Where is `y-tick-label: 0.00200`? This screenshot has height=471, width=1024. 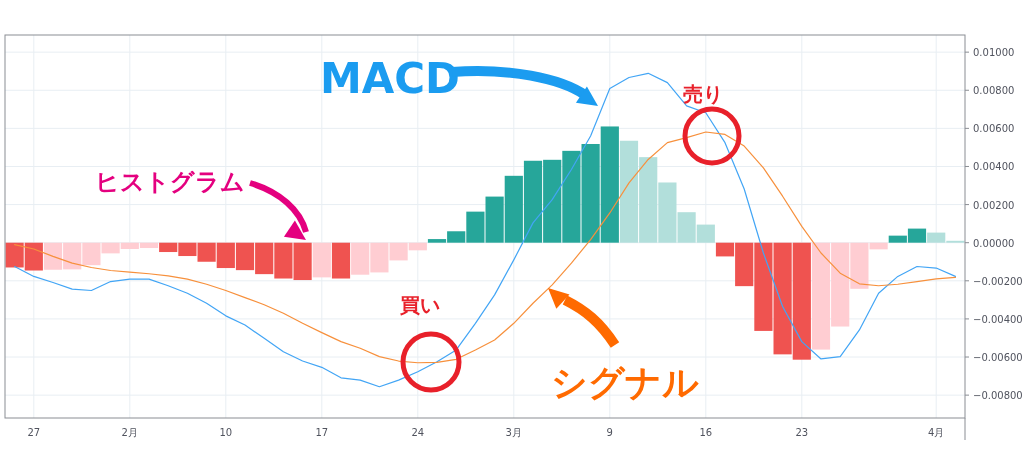
y-tick-label: 0.00200 is located at coordinates (994, 205).